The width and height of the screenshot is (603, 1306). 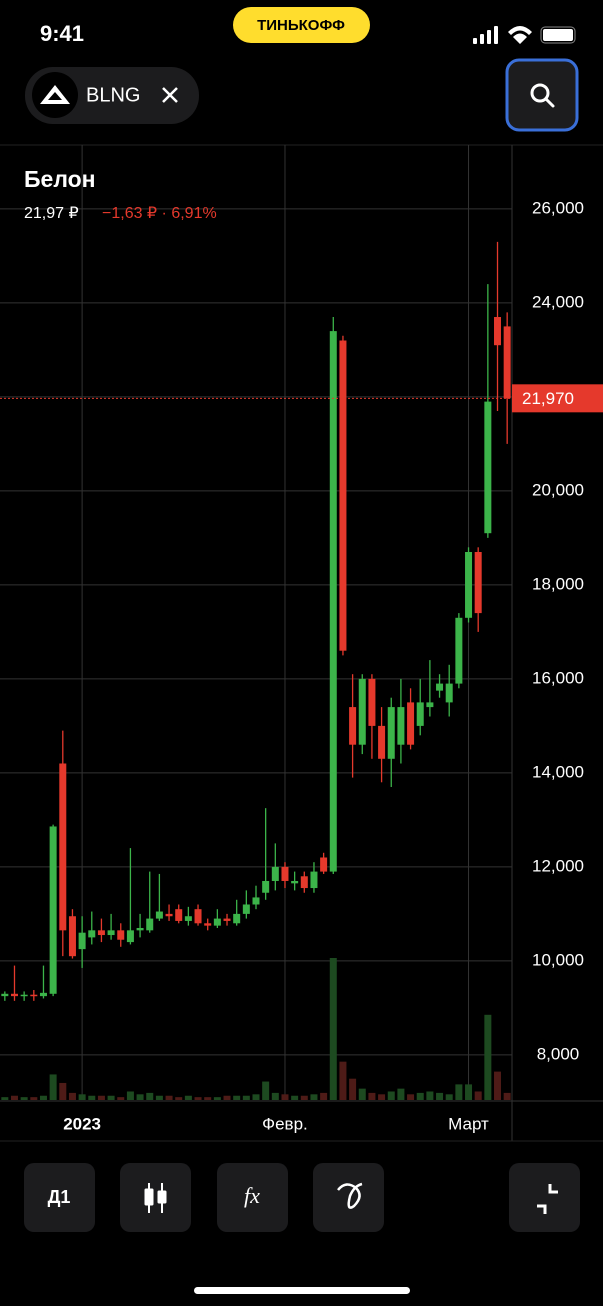 I want to click on search-button, so click(x=542, y=95).